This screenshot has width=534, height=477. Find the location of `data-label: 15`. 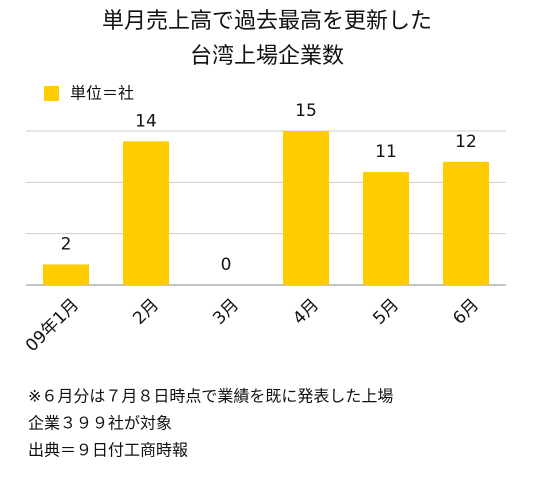

data-label: 15 is located at coordinates (306, 111).